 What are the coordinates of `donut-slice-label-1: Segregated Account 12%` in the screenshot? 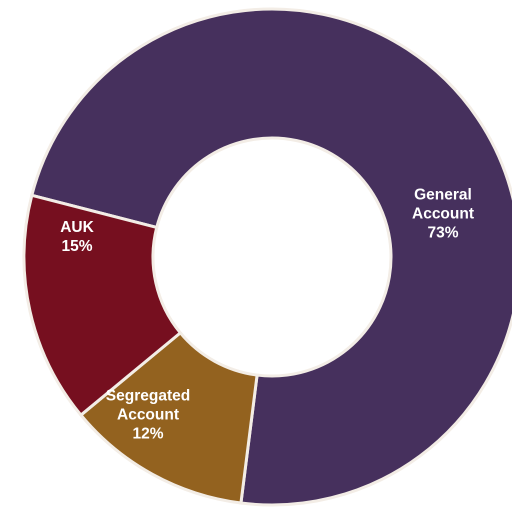 It's located at (148, 415).